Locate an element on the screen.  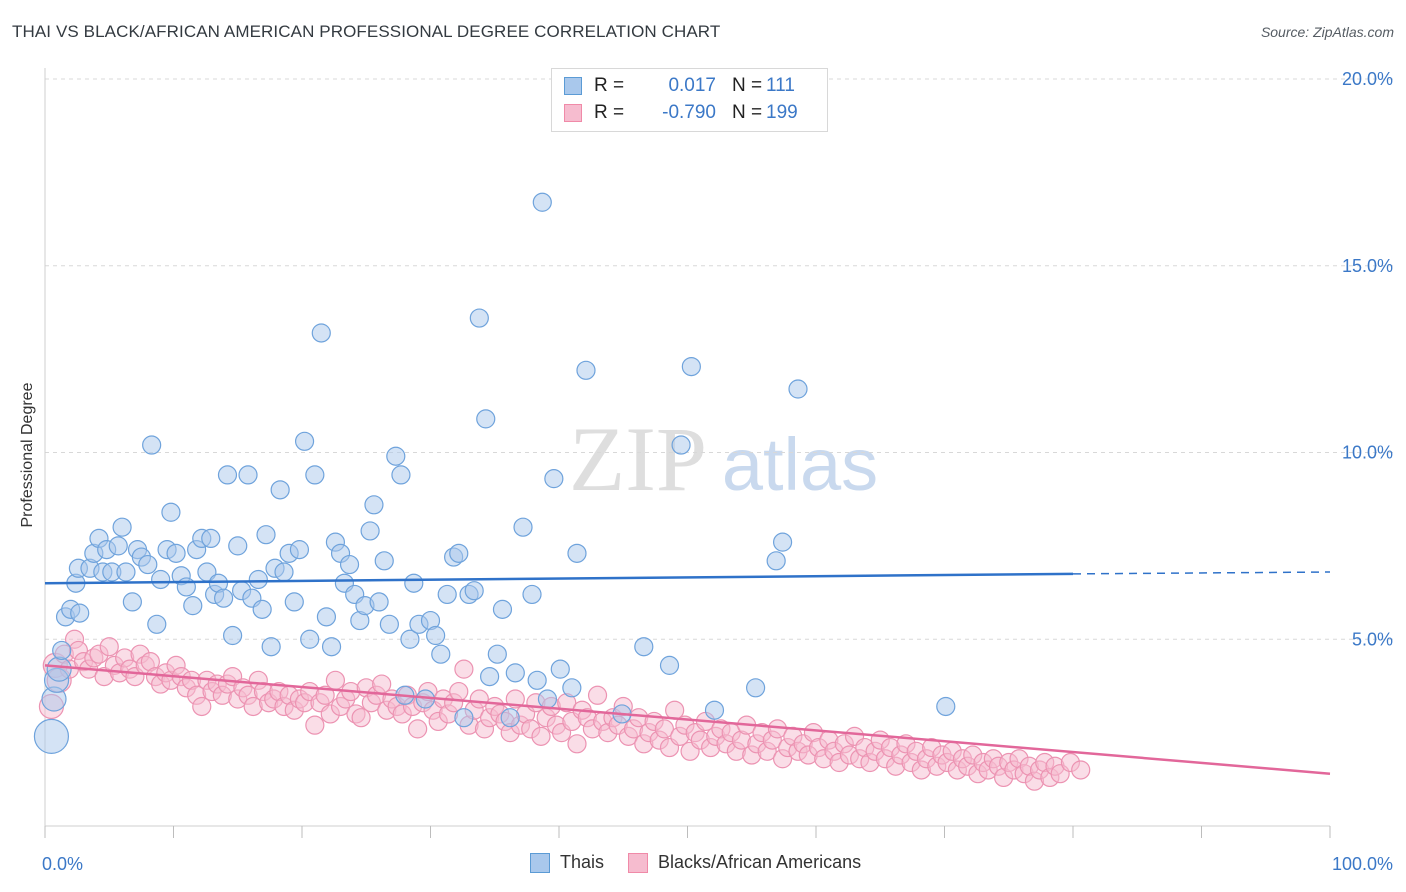
series-legend-blacks: Blacks/African Americans is located at coordinates (744, 862).